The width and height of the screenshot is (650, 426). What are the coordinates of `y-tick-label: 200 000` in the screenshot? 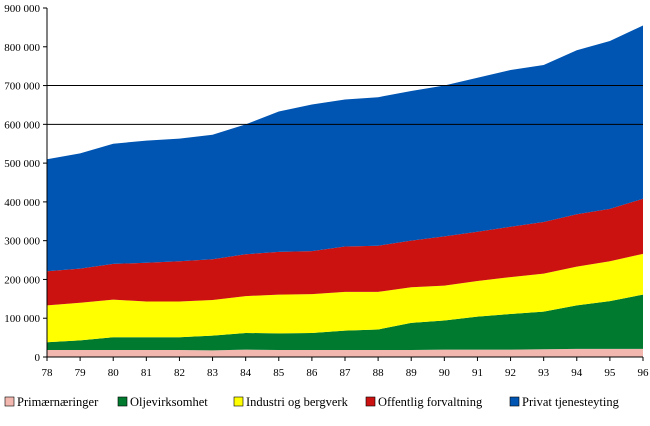 It's located at (22, 280).